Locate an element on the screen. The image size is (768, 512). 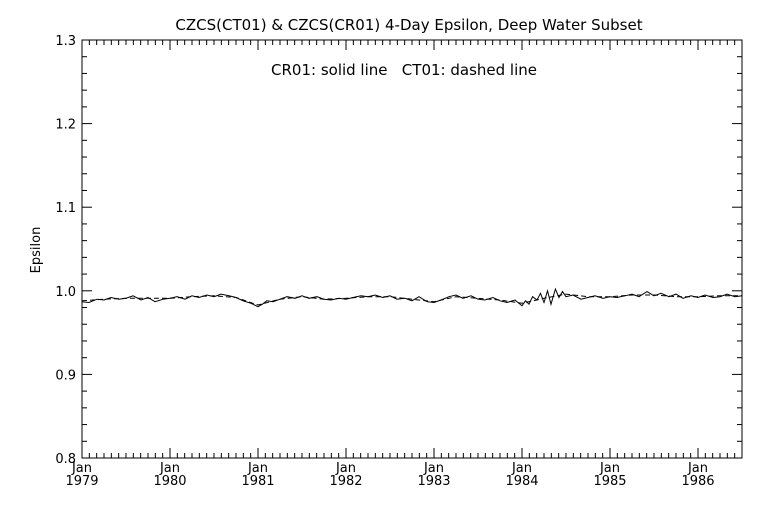
line-style-annotation: CR01: solid line CT01: dashed line is located at coordinates (404, 70).